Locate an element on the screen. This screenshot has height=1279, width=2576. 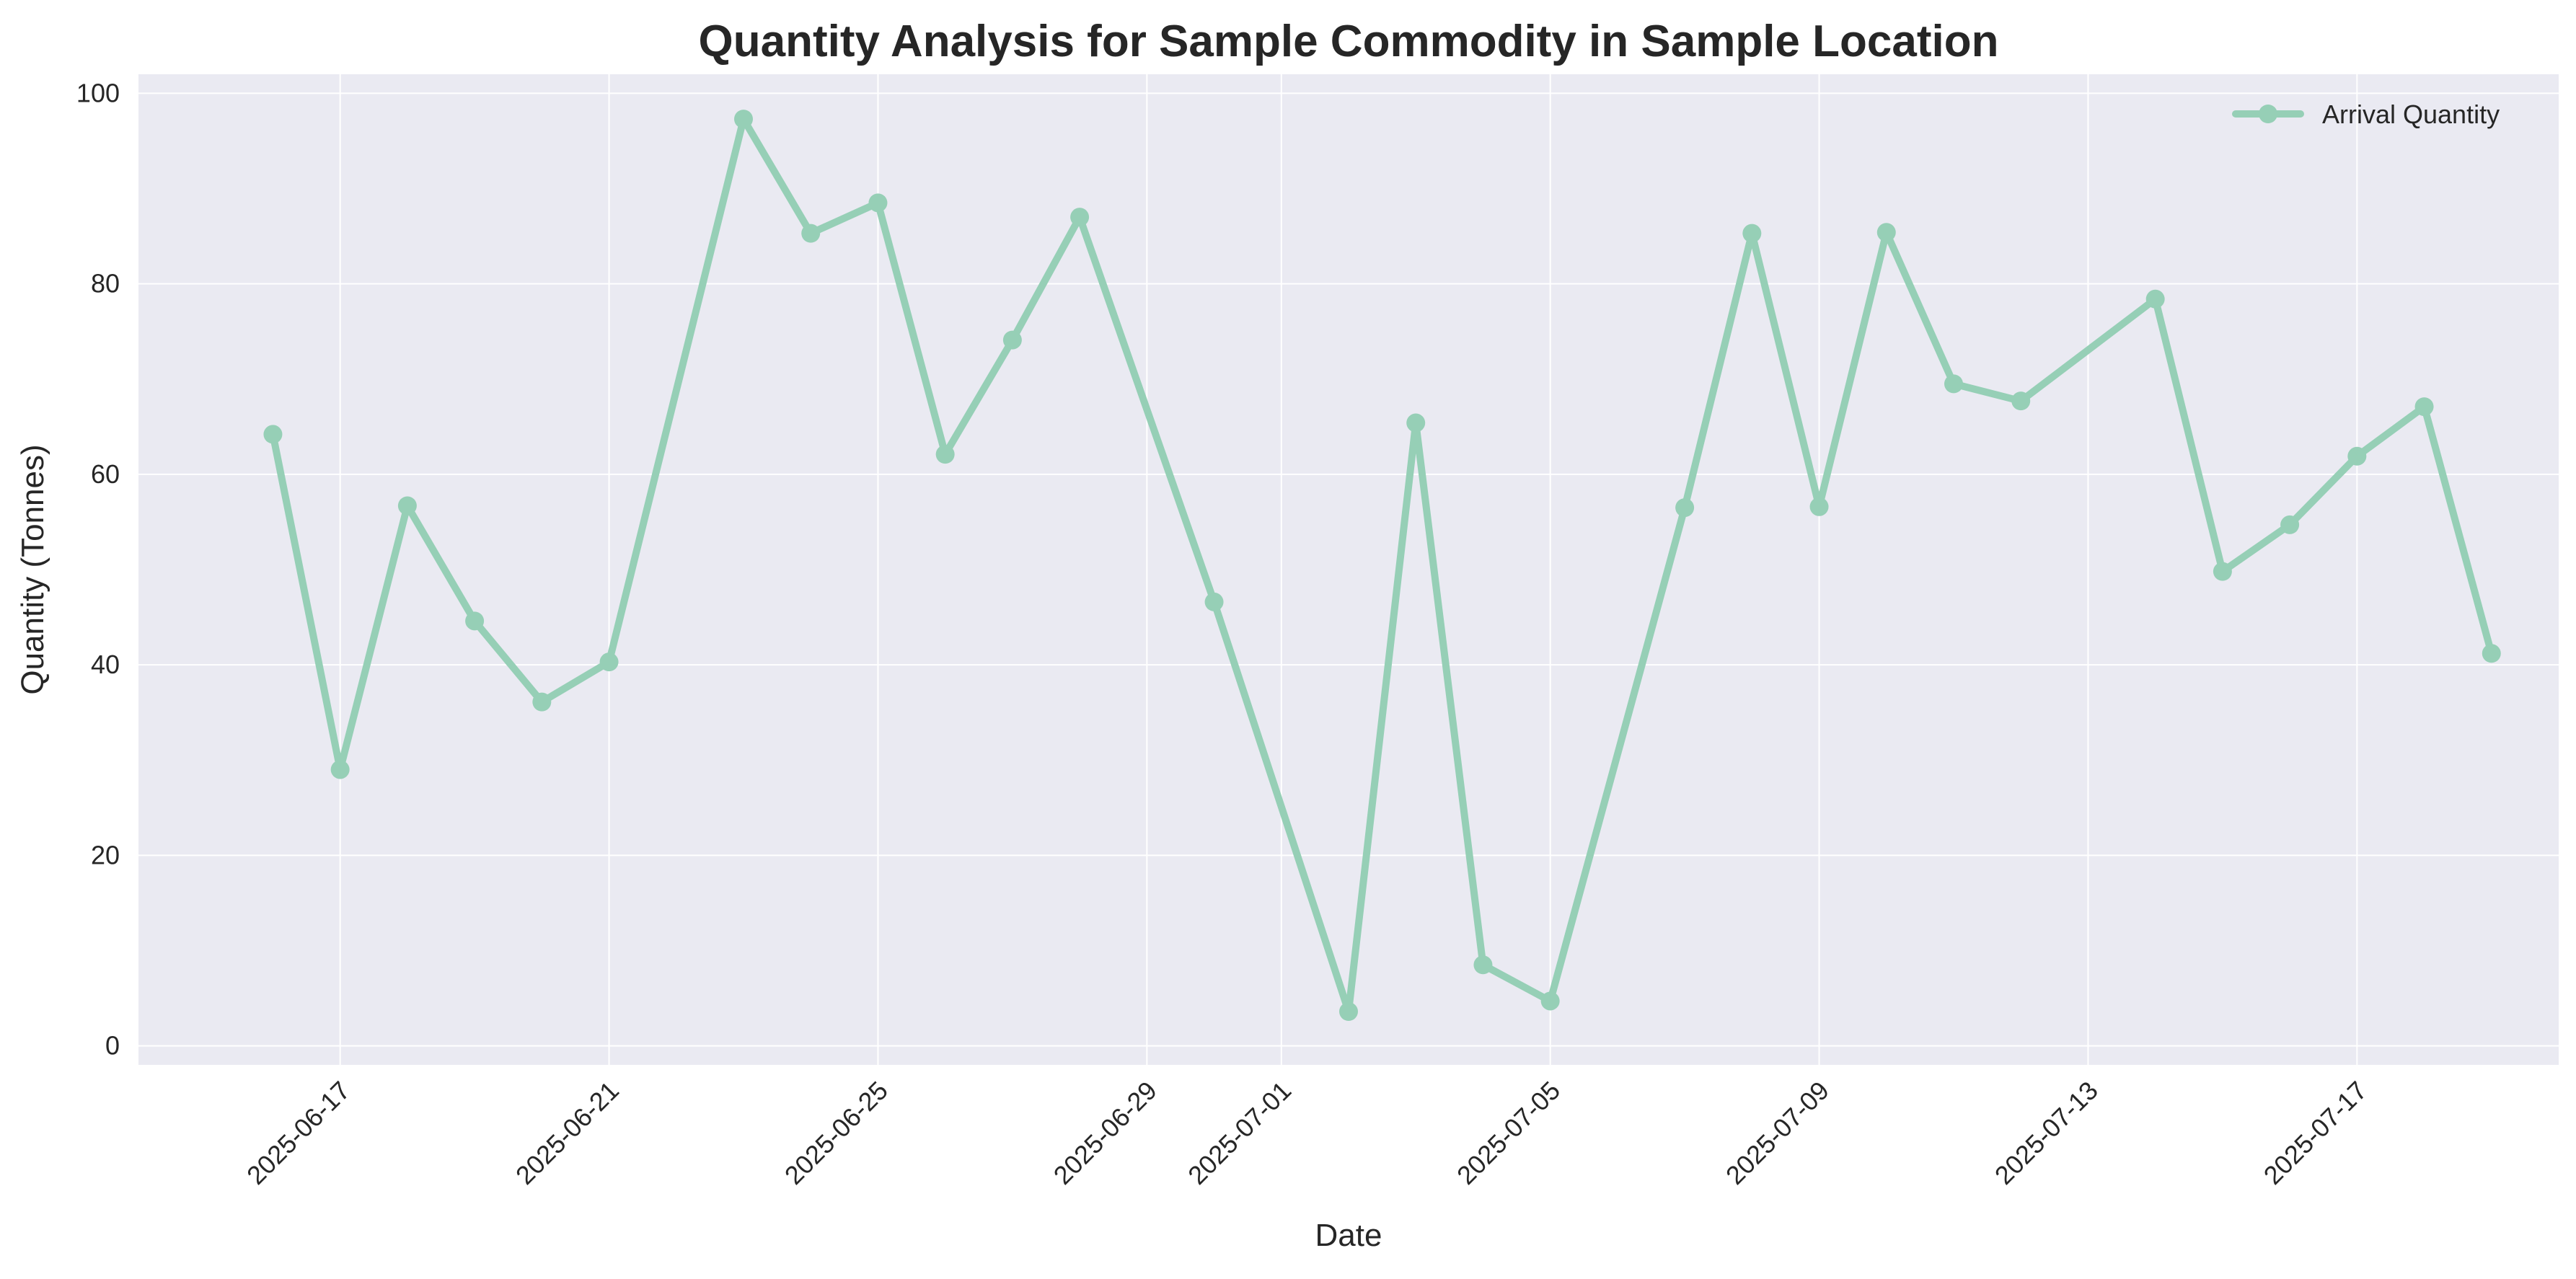
y-tick-label: 80 is located at coordinates (105, 283).